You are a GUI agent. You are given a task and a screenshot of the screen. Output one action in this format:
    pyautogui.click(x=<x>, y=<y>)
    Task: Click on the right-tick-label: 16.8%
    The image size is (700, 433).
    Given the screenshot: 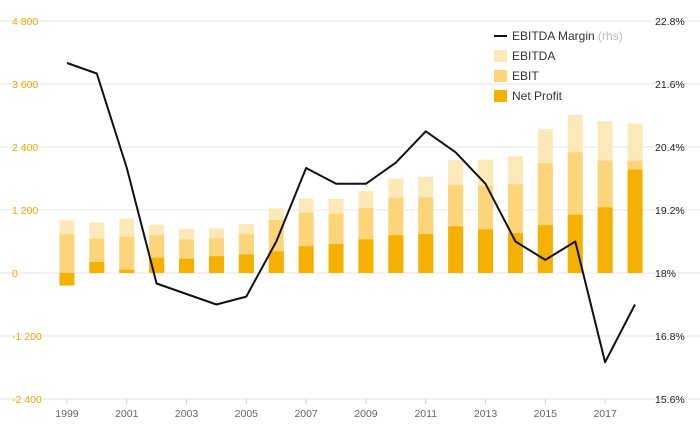 What is the action you would take?
    pyautogui.click(x=670, y=337)
    